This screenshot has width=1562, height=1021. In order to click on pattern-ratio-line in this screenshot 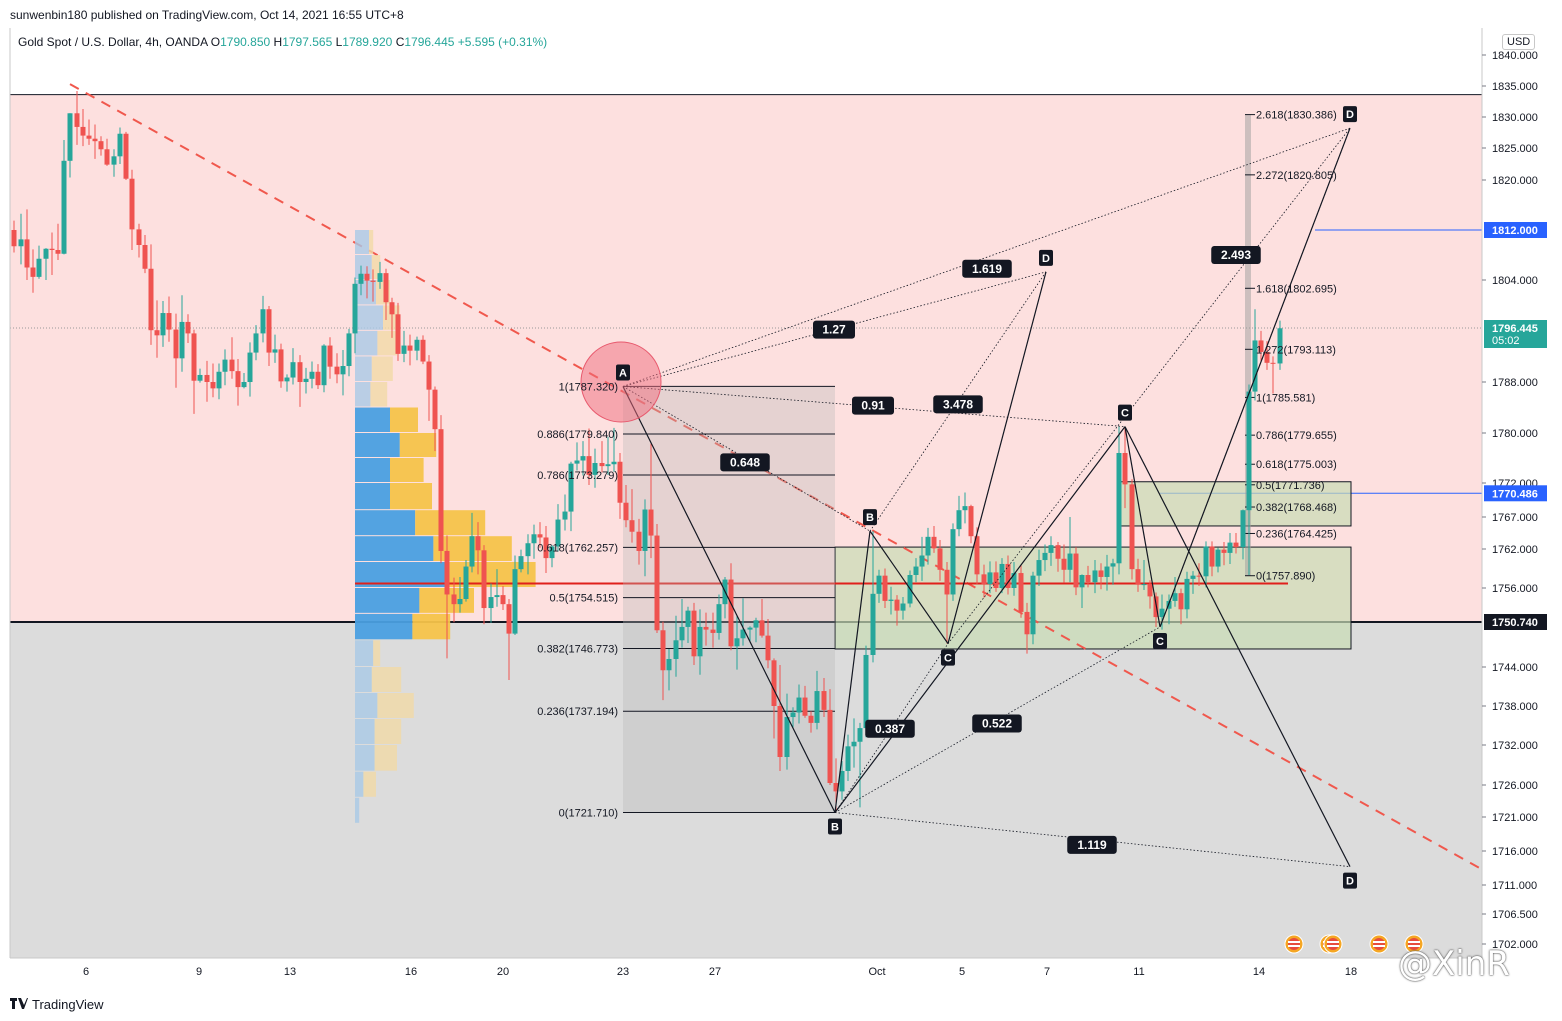, I will do `click(986, 257)`.